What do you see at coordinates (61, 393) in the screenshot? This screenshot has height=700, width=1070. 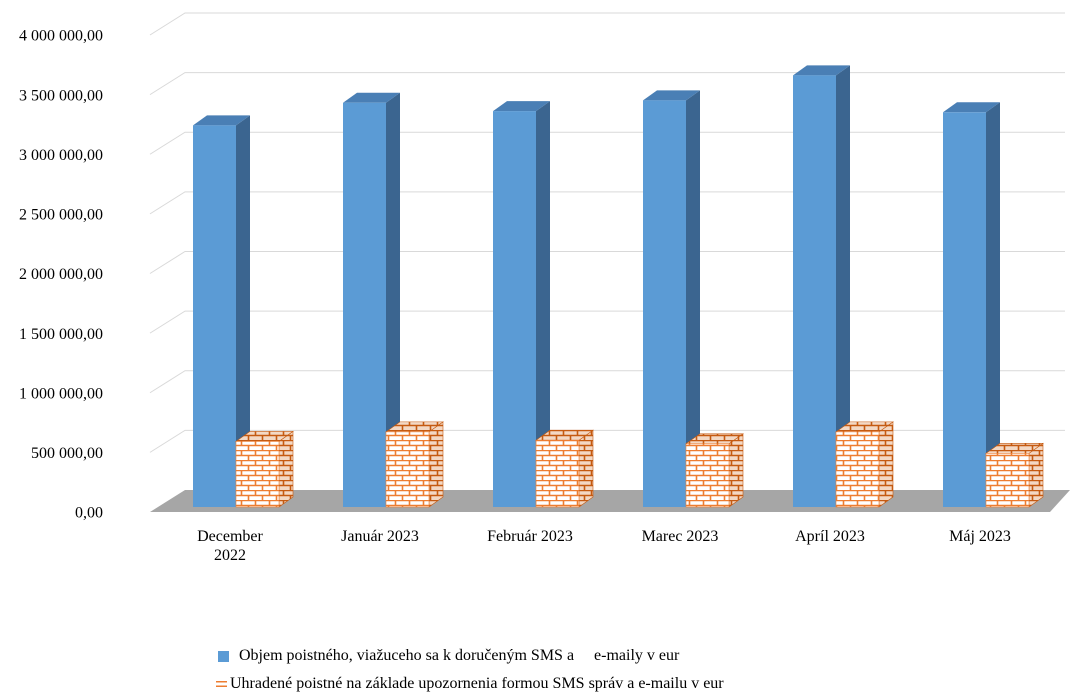 I see `y-tick-label: 1 000 000,00` at bounding box center [61, 393].